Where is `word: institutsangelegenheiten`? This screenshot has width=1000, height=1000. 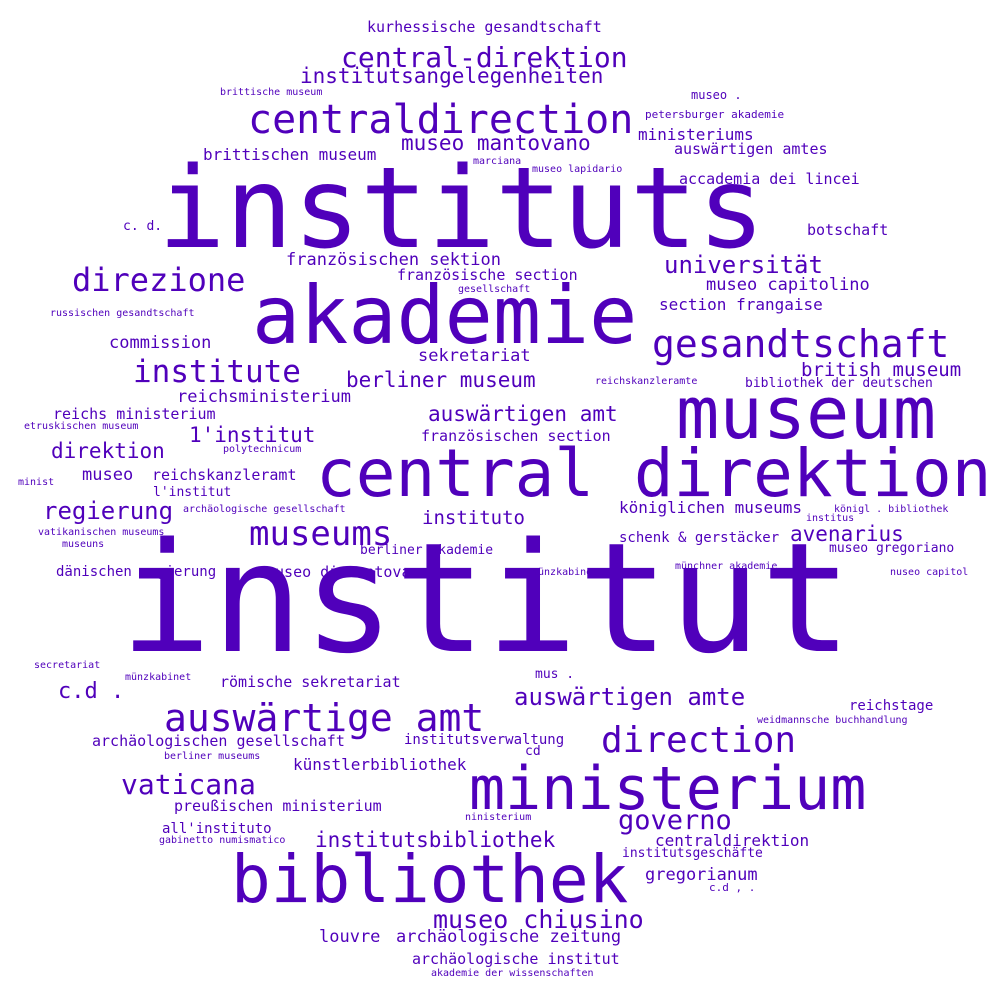
word: institutsangelegenheiten is located at coordinates (452, 76).